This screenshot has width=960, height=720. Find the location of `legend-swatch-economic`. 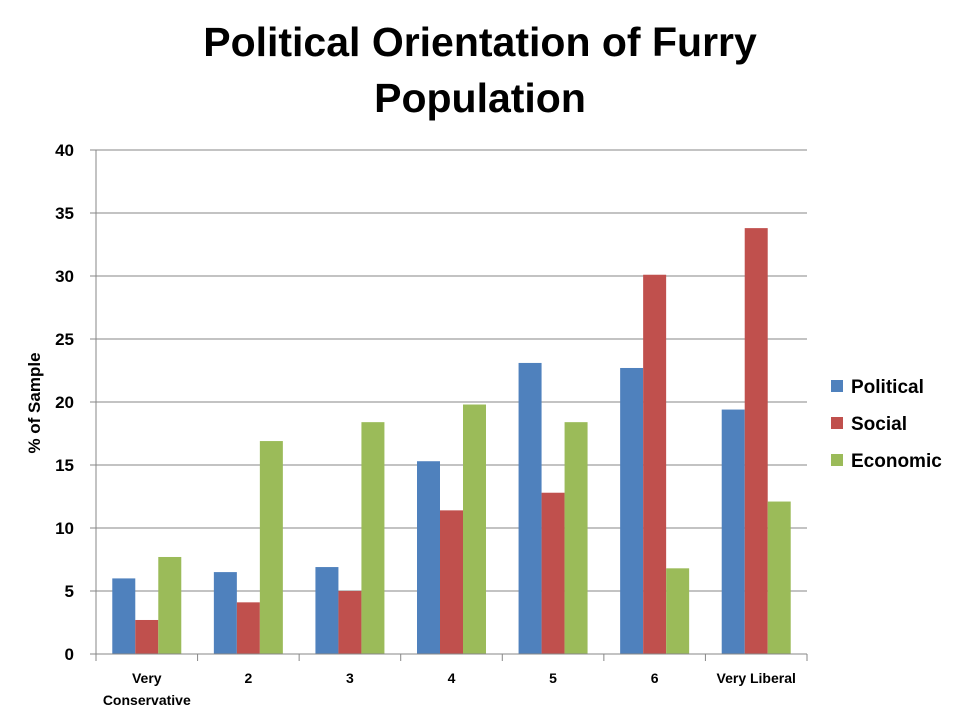

legend-swatch-economic is located at coordinates (837, 460).